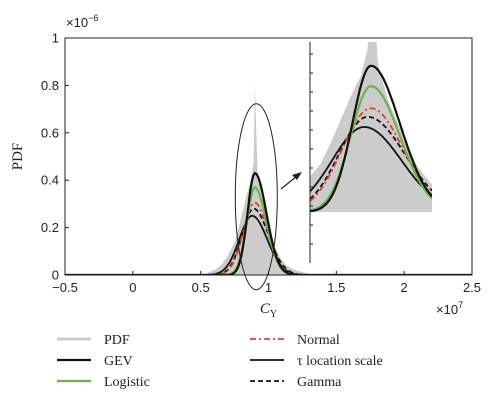 The height and width of the screenshot is (406, 500). I want to click on inset-zoom-plot, so click(370, 152).